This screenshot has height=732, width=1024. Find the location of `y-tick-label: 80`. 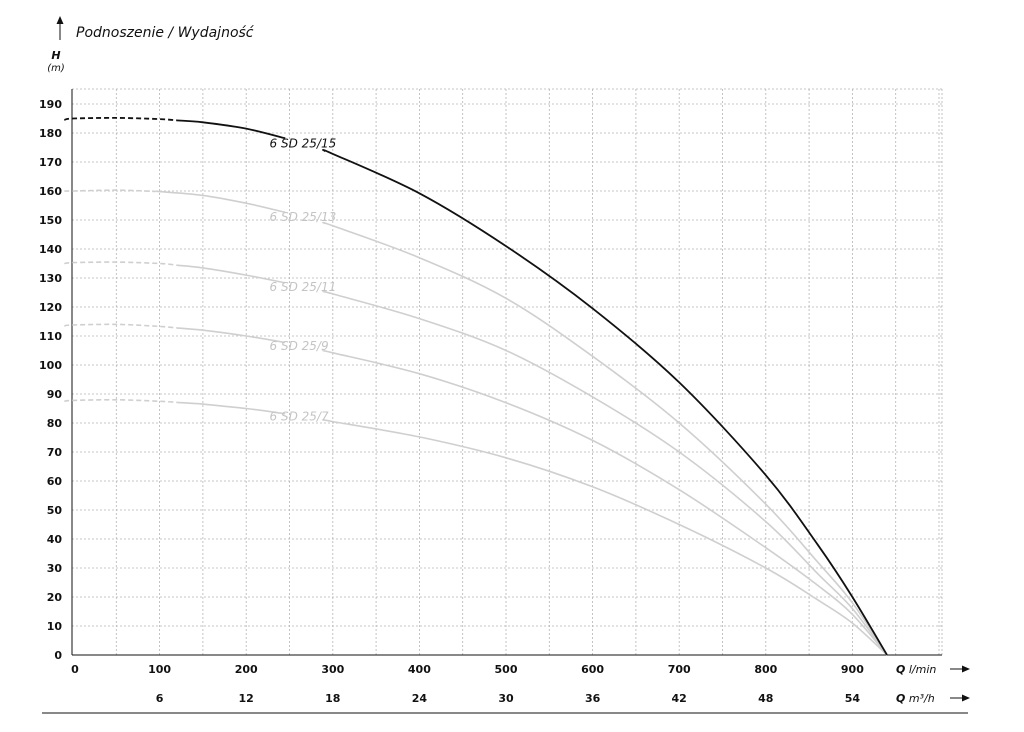

y-tick-label: 80 is located at coordinates (55, 423).